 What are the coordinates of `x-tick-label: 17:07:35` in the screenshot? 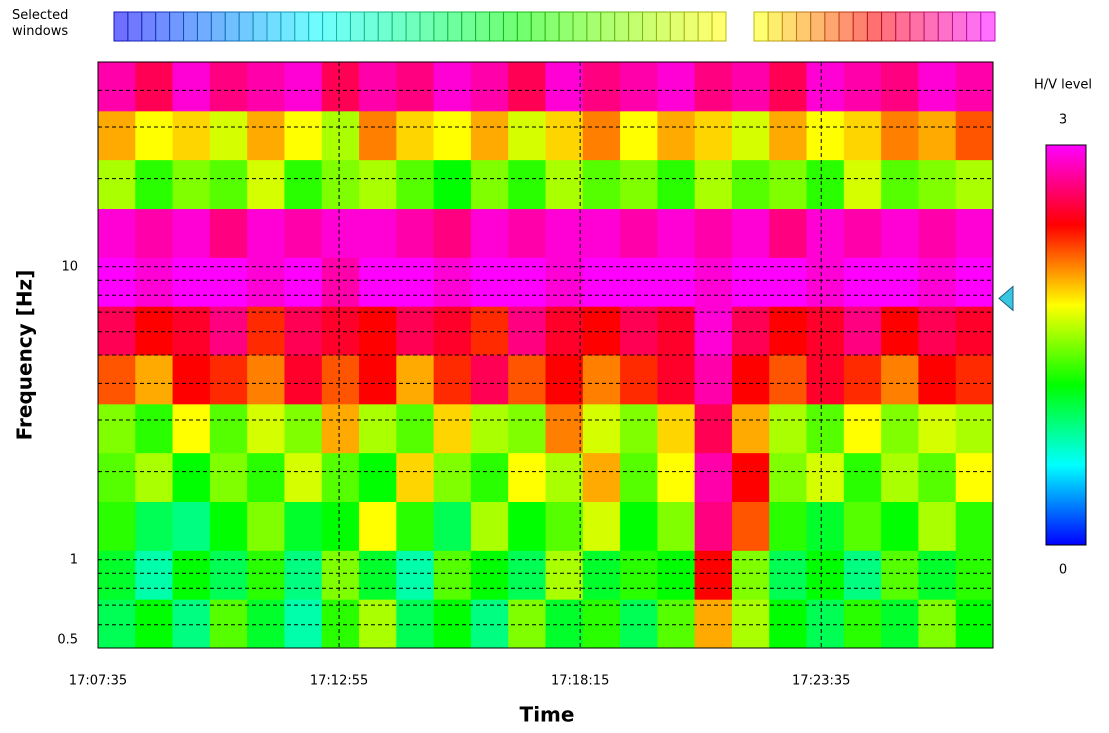 It's located at (98, 681).